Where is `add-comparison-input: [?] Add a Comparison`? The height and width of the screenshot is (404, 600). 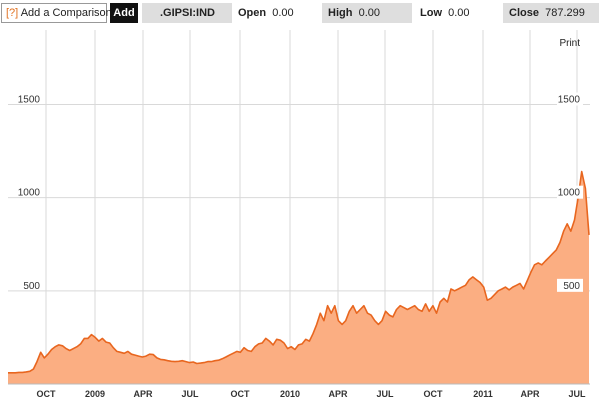 add-comparison-input: [?] Add a Comparison is located at coordinates (56, 13).